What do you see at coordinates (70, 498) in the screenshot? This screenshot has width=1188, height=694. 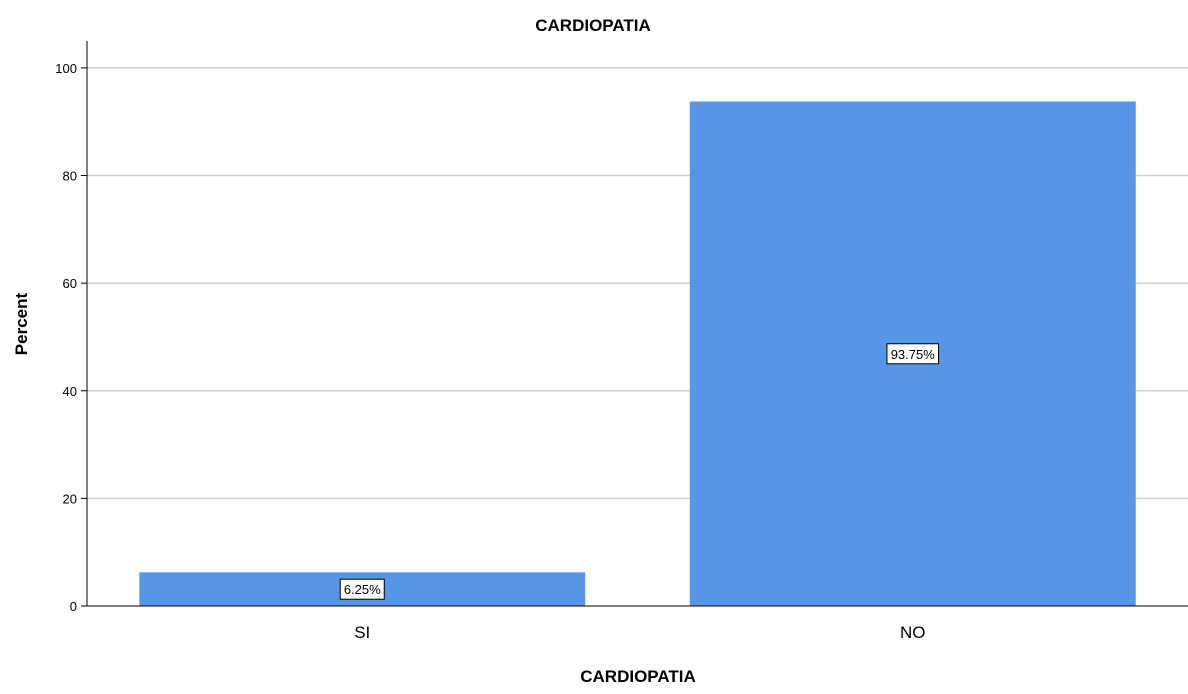 I see `y-tick-label: 20` at bounding box center [70, 498].